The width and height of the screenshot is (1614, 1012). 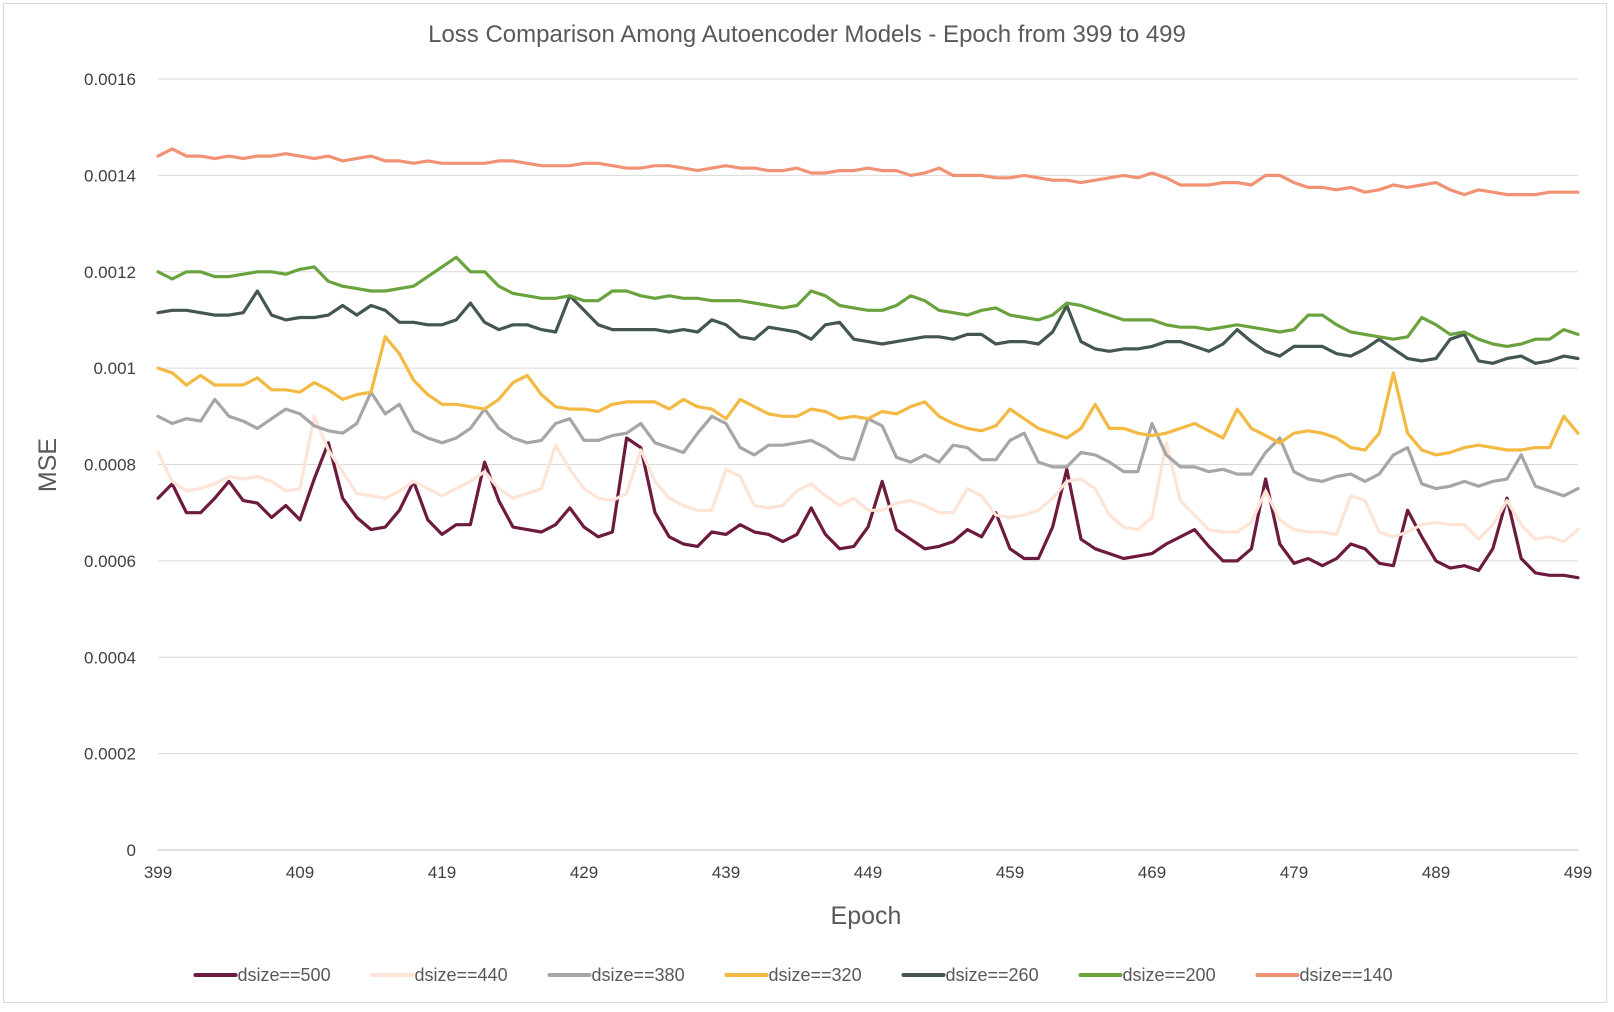 What do you see at coordinates (110, 175) in the screenshot?
I see `y-tick-label: 0.0014` at bounding box center [110, 175].